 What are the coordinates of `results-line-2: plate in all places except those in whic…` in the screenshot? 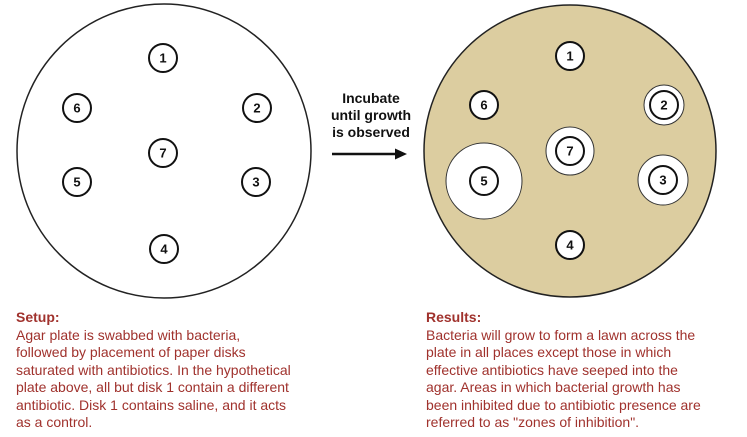 It's located at (549, 352).